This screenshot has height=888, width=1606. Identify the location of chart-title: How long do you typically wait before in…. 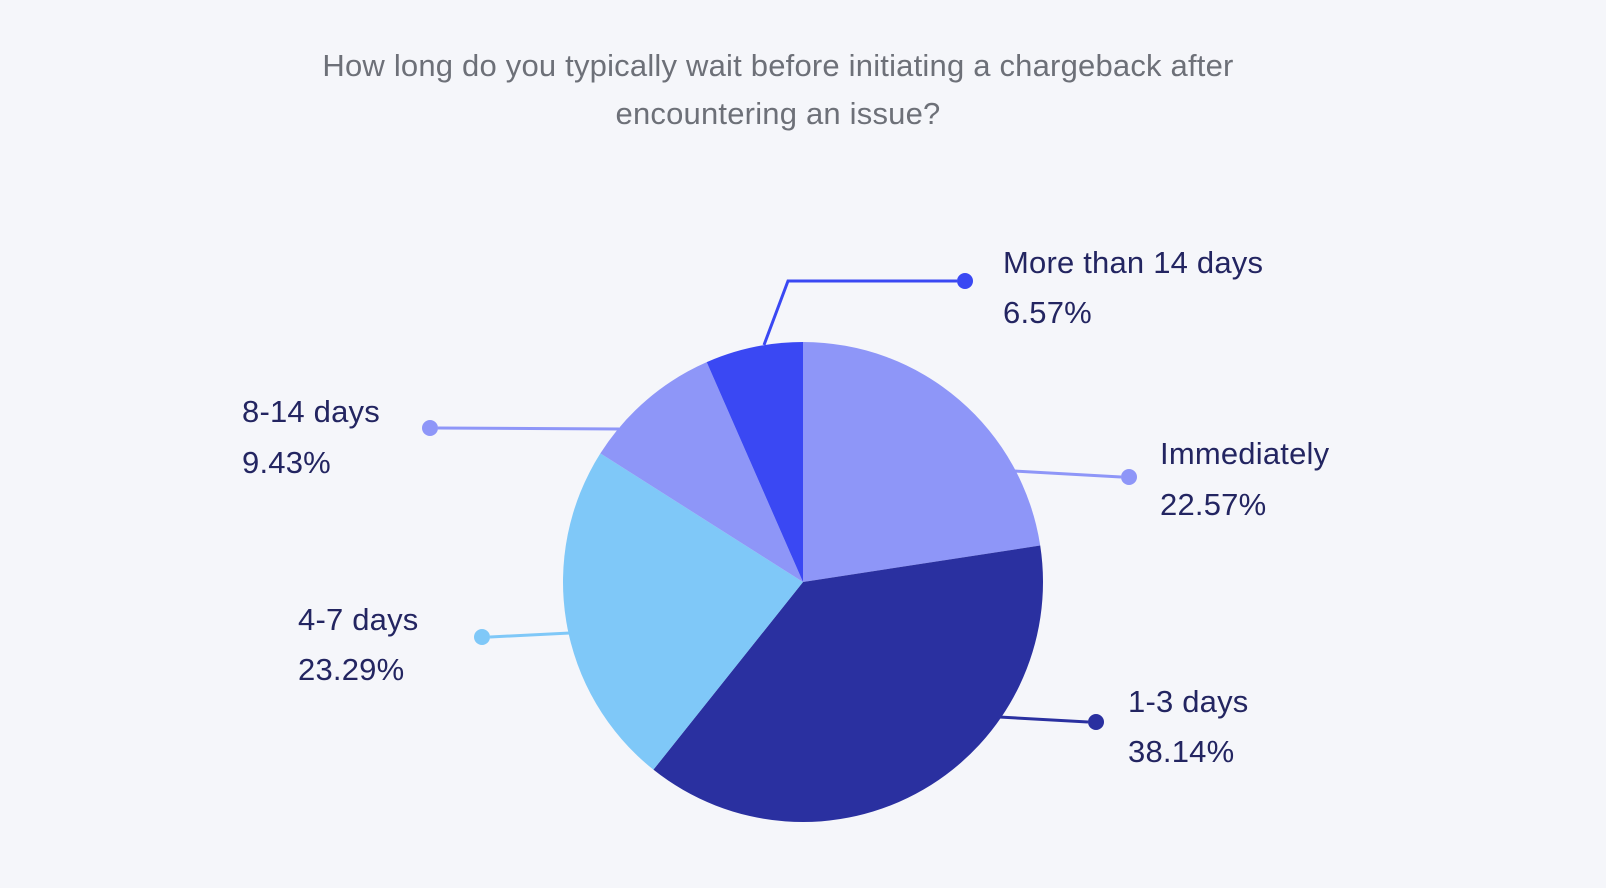
(777, 89).